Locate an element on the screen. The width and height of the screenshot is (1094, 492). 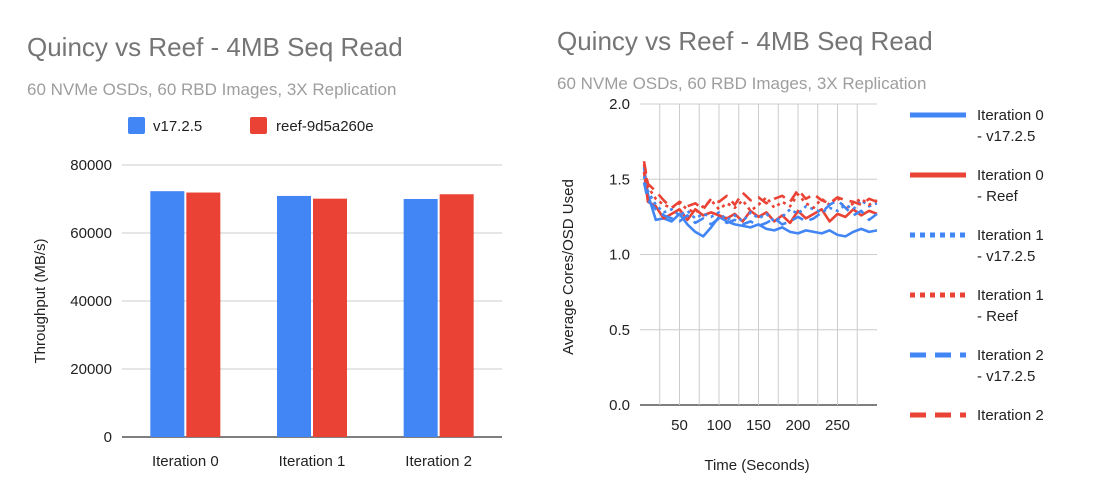
line-y-tick-labels: 0.0 0.5 1.0 1.5 2.0 is located at coordinates (619, 255).